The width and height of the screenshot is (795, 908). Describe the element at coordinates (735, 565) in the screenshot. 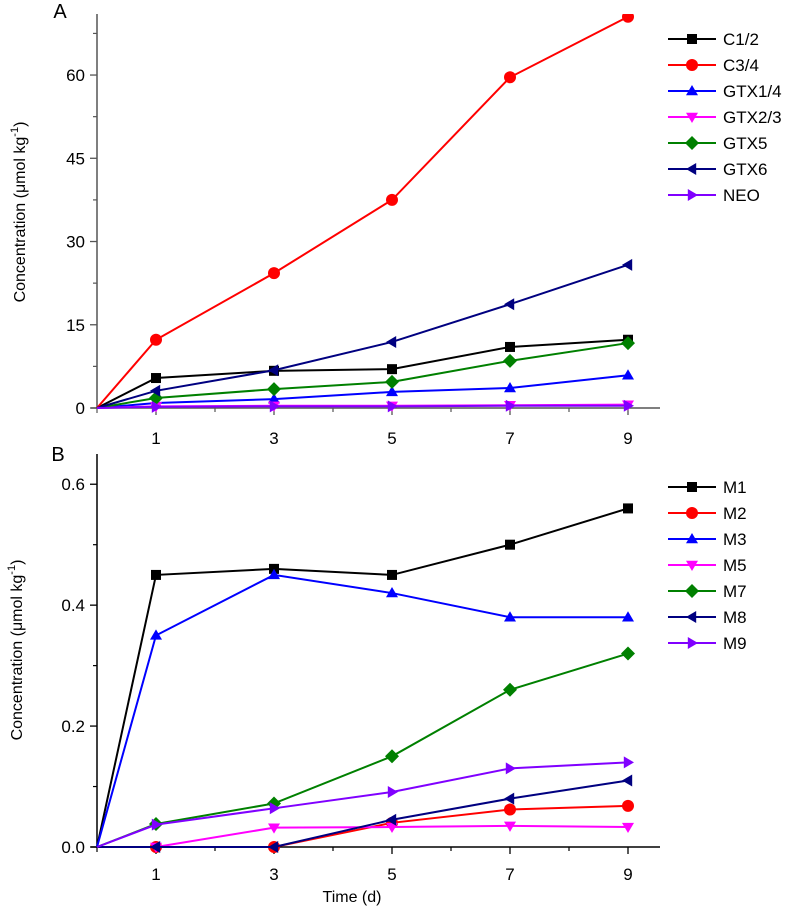

I see `legend-label: M5` at that location.